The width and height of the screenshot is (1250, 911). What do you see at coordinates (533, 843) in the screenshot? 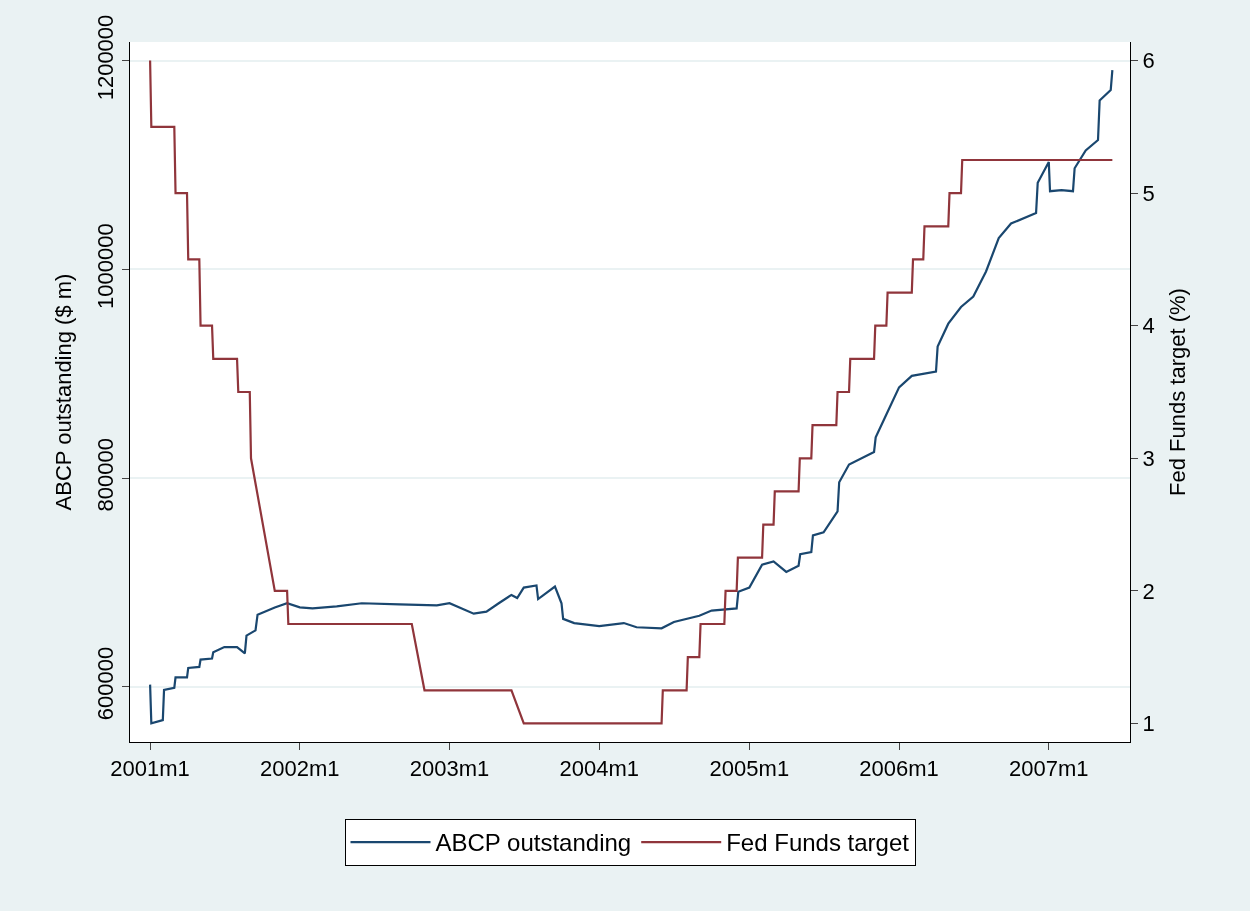
I see `legend-label: ABCP outstanding` at bounding box center [533, 843].